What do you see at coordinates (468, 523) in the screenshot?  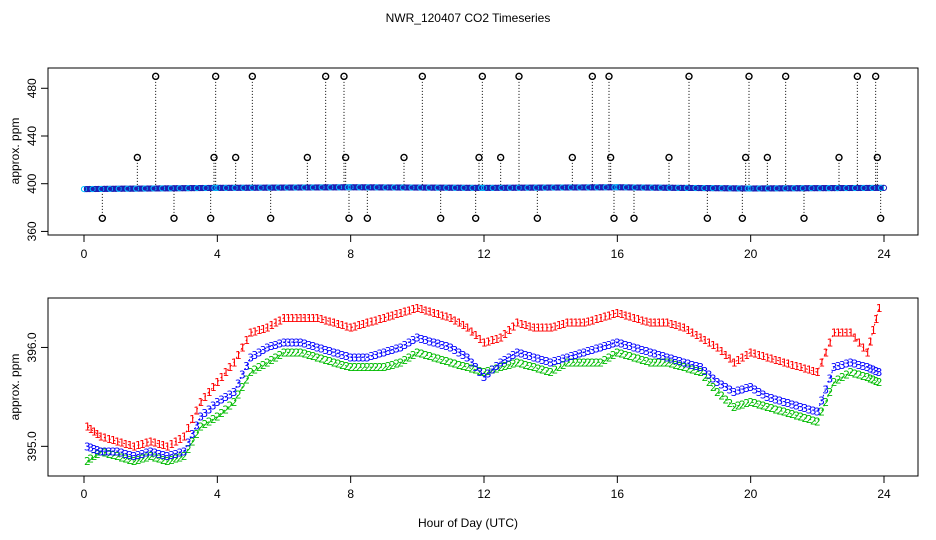 I see `x-axis-title: Hour of Day (UTC)` at bounding box center [468, 523].